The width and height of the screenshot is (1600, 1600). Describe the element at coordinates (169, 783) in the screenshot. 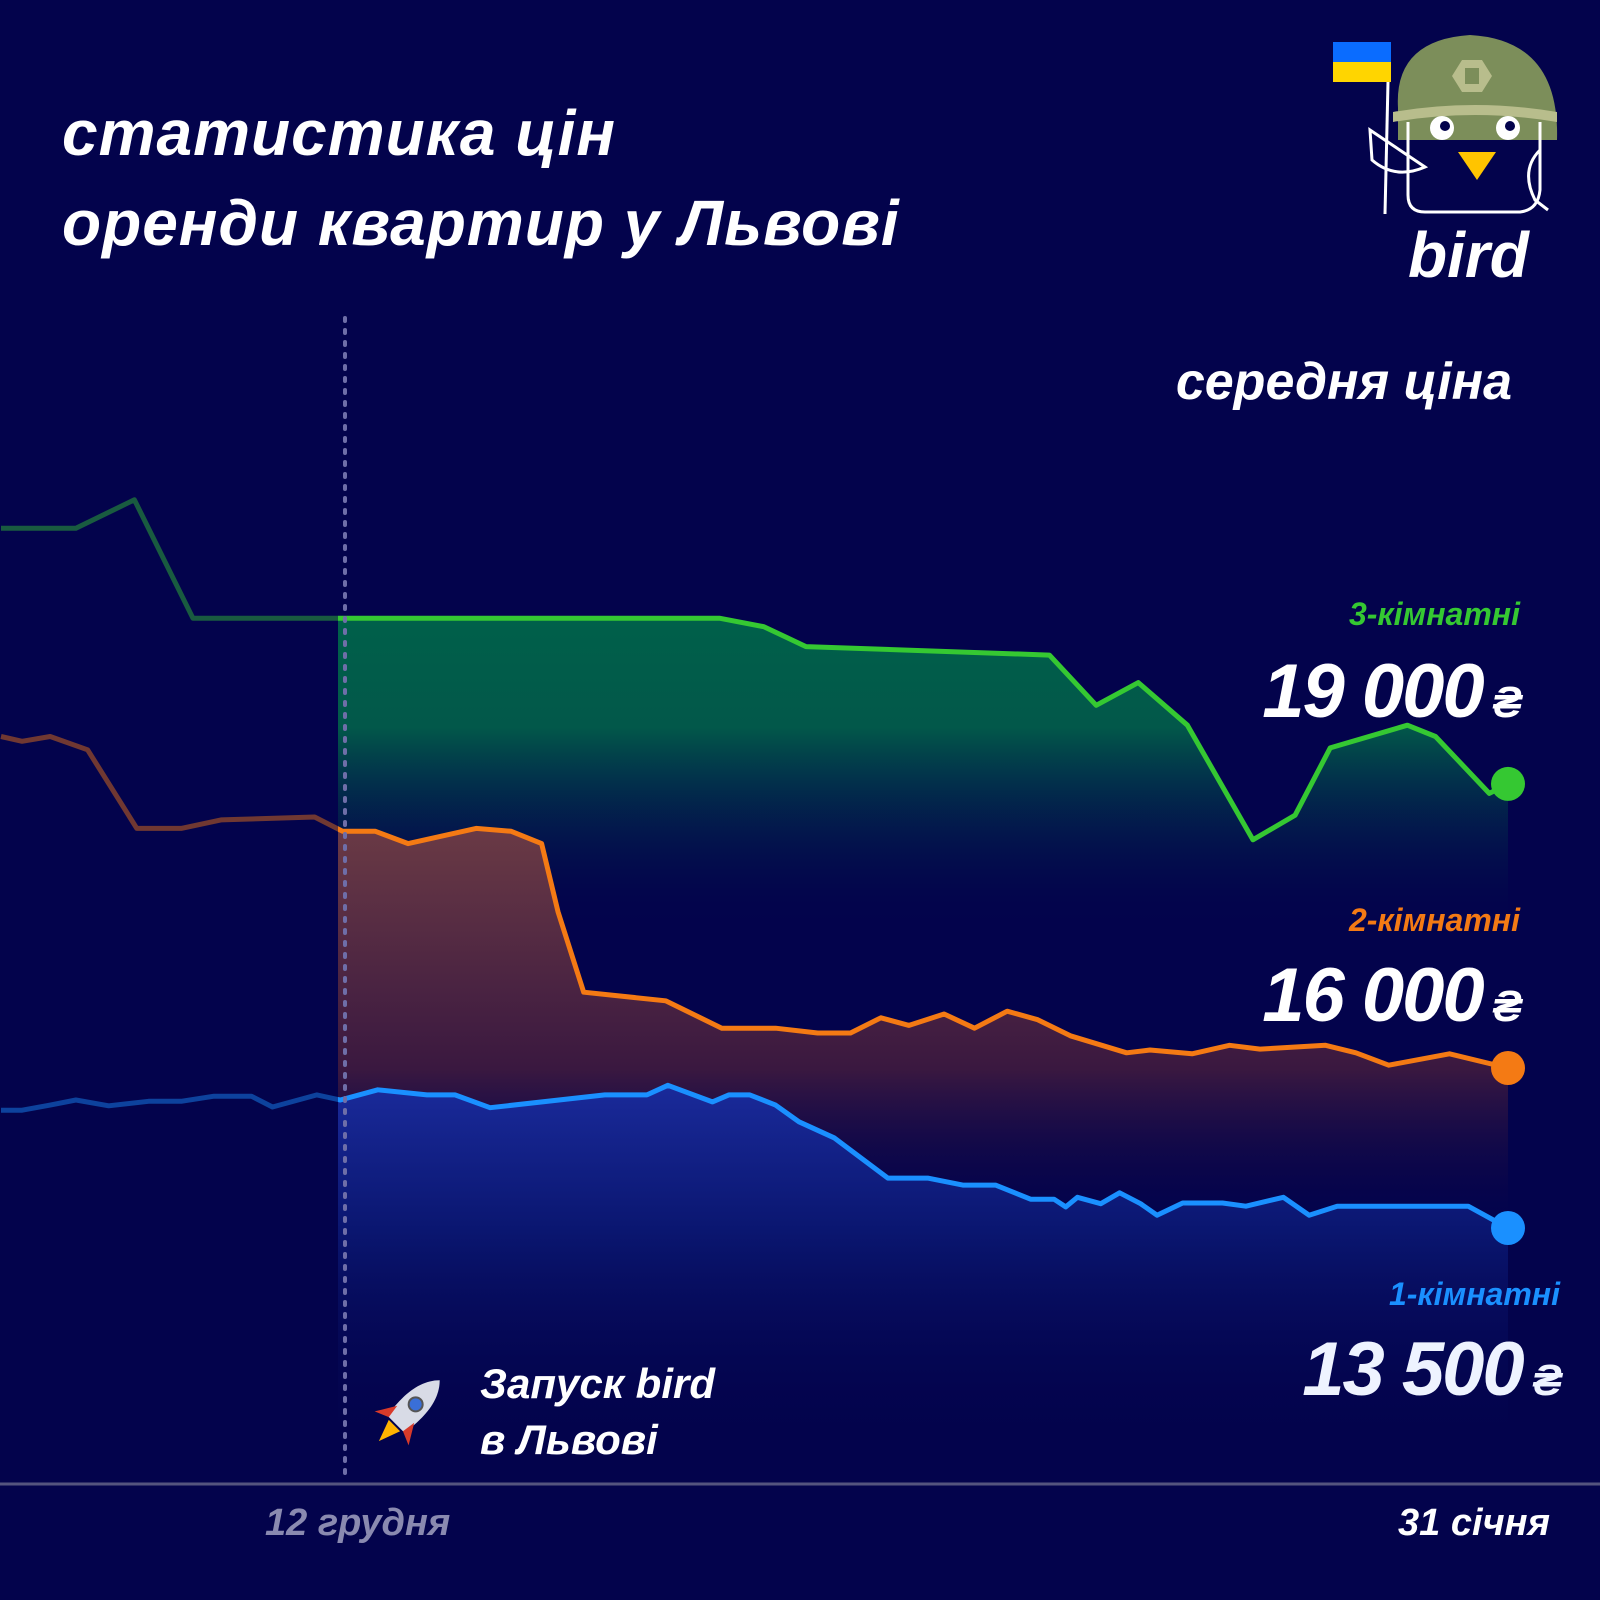

I see `series-line-2room-before-launch` at that location.